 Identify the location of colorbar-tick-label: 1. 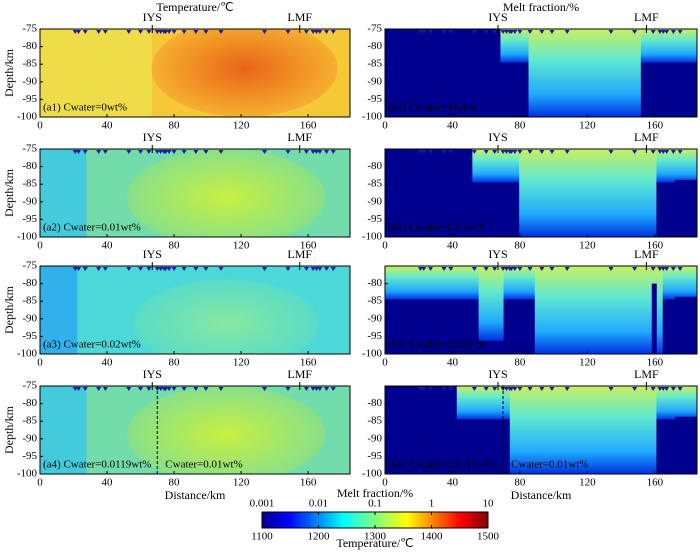
(432, 504).